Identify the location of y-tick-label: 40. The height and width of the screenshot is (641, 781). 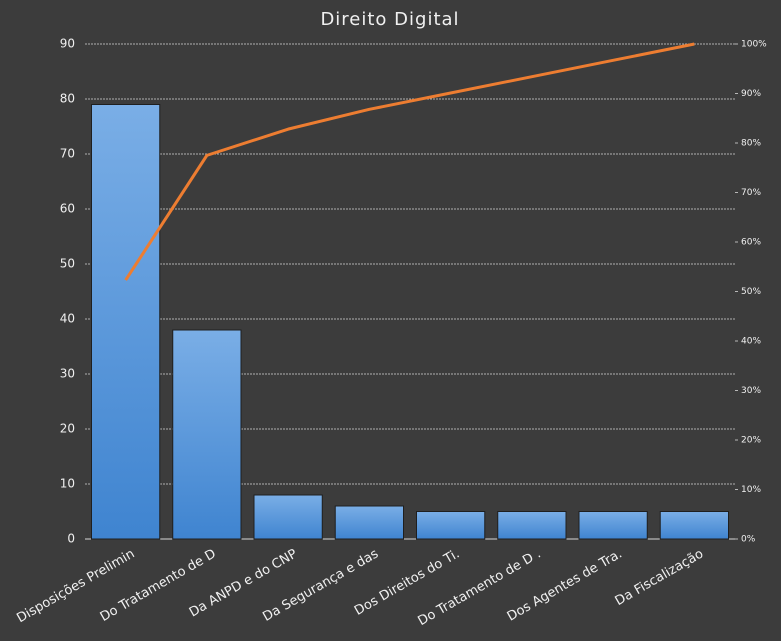
(67, 319).